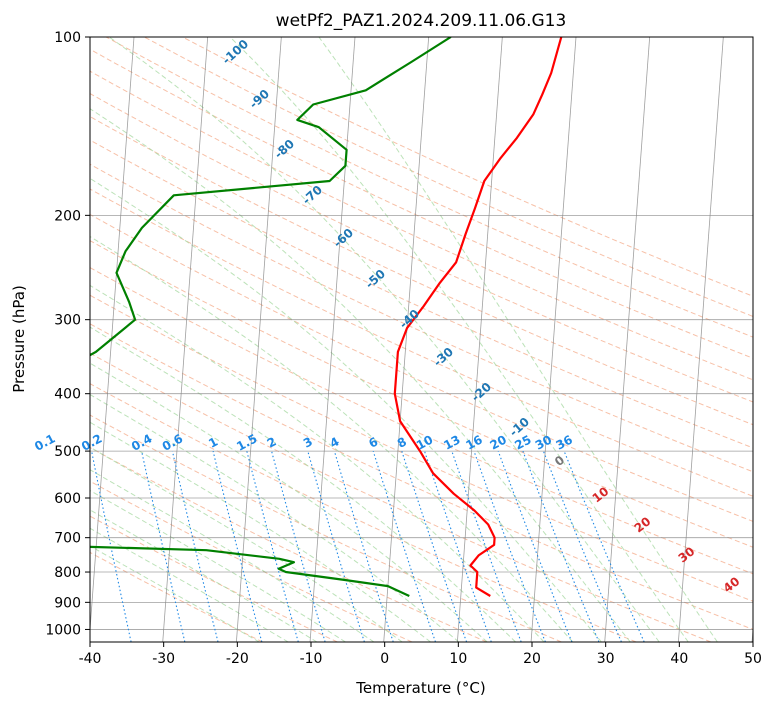  What do you see at coordinates (606, 659) in the screenshot?
I see `x-tick-label: 30` at bounding box center [606, 659].